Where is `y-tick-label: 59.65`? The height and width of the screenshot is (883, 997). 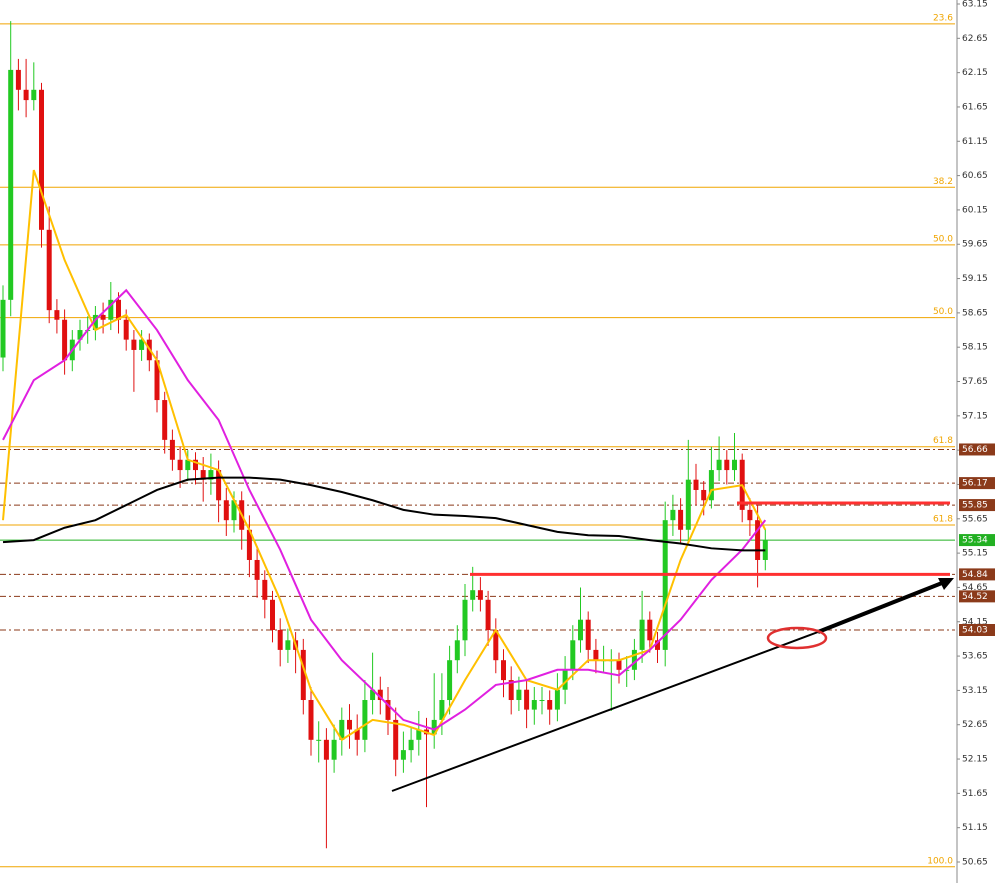
y-tick-label: 59.65 is located at coordinates (975, 245).